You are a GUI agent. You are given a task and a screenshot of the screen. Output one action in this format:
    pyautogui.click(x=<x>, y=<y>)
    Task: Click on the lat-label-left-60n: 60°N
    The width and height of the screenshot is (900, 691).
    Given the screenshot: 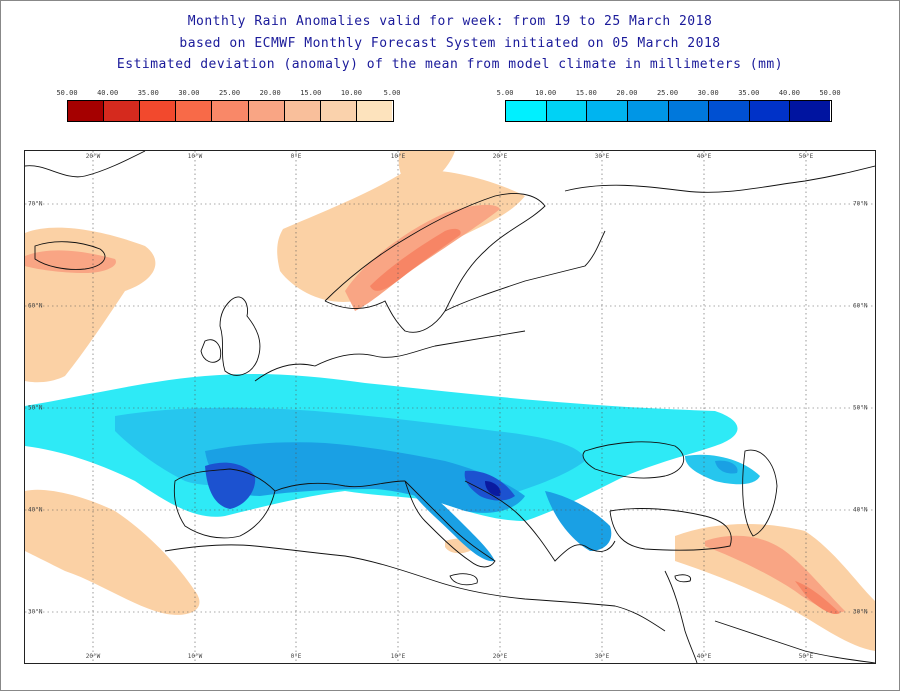 What is the action you would take?
    pyautogui.click(x=35, y=306)
    